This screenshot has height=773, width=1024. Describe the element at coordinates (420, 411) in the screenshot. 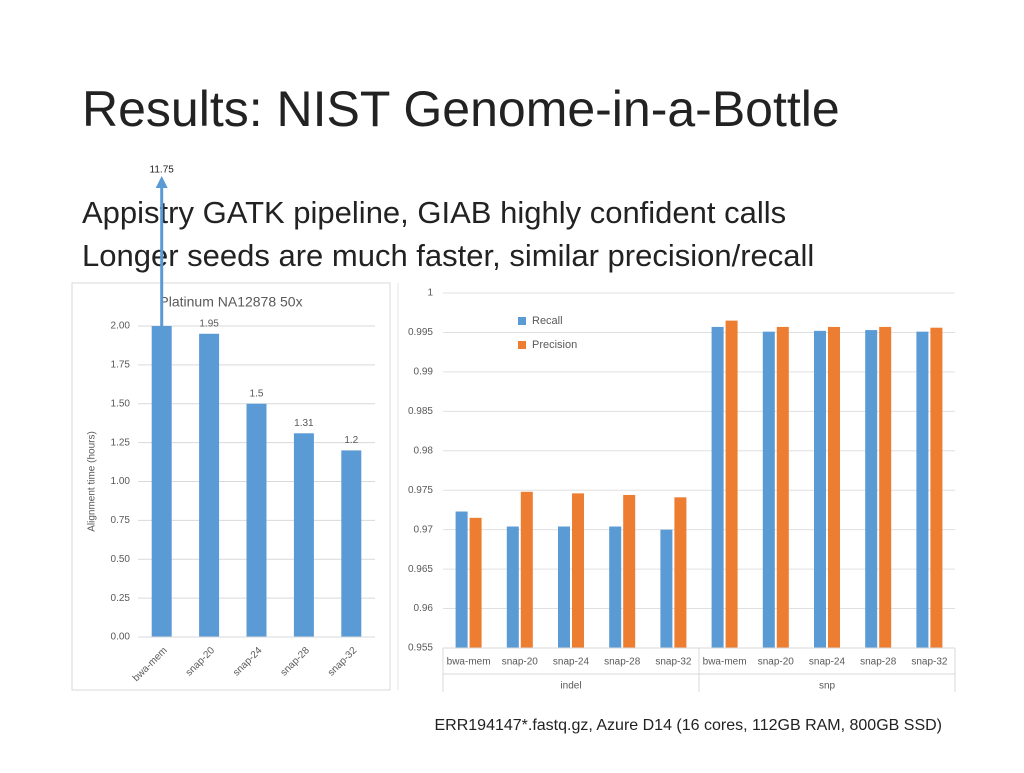

I see `y-tick-label: 0.985` at that location.